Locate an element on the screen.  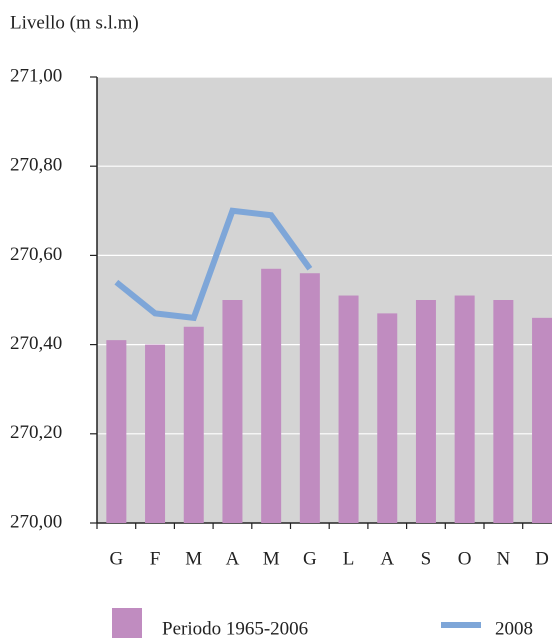
y-tick-label: 270,40 is located at coordinates (36, 343).